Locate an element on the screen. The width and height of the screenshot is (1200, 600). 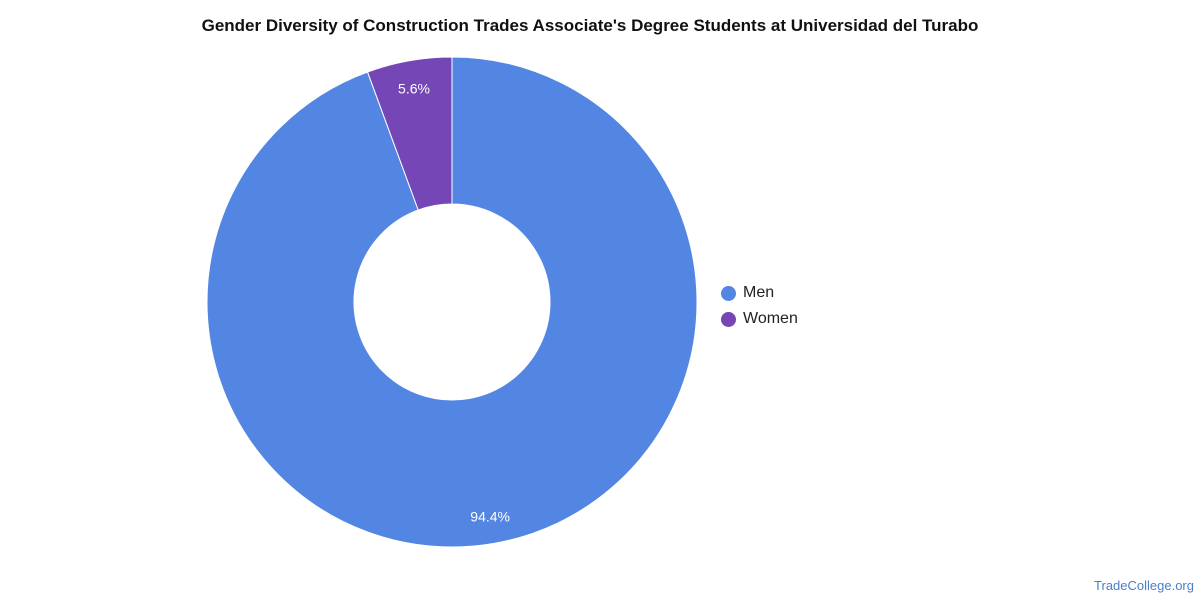
source-watermark: TradeCollege.org is located at coordinates (1144, 585).